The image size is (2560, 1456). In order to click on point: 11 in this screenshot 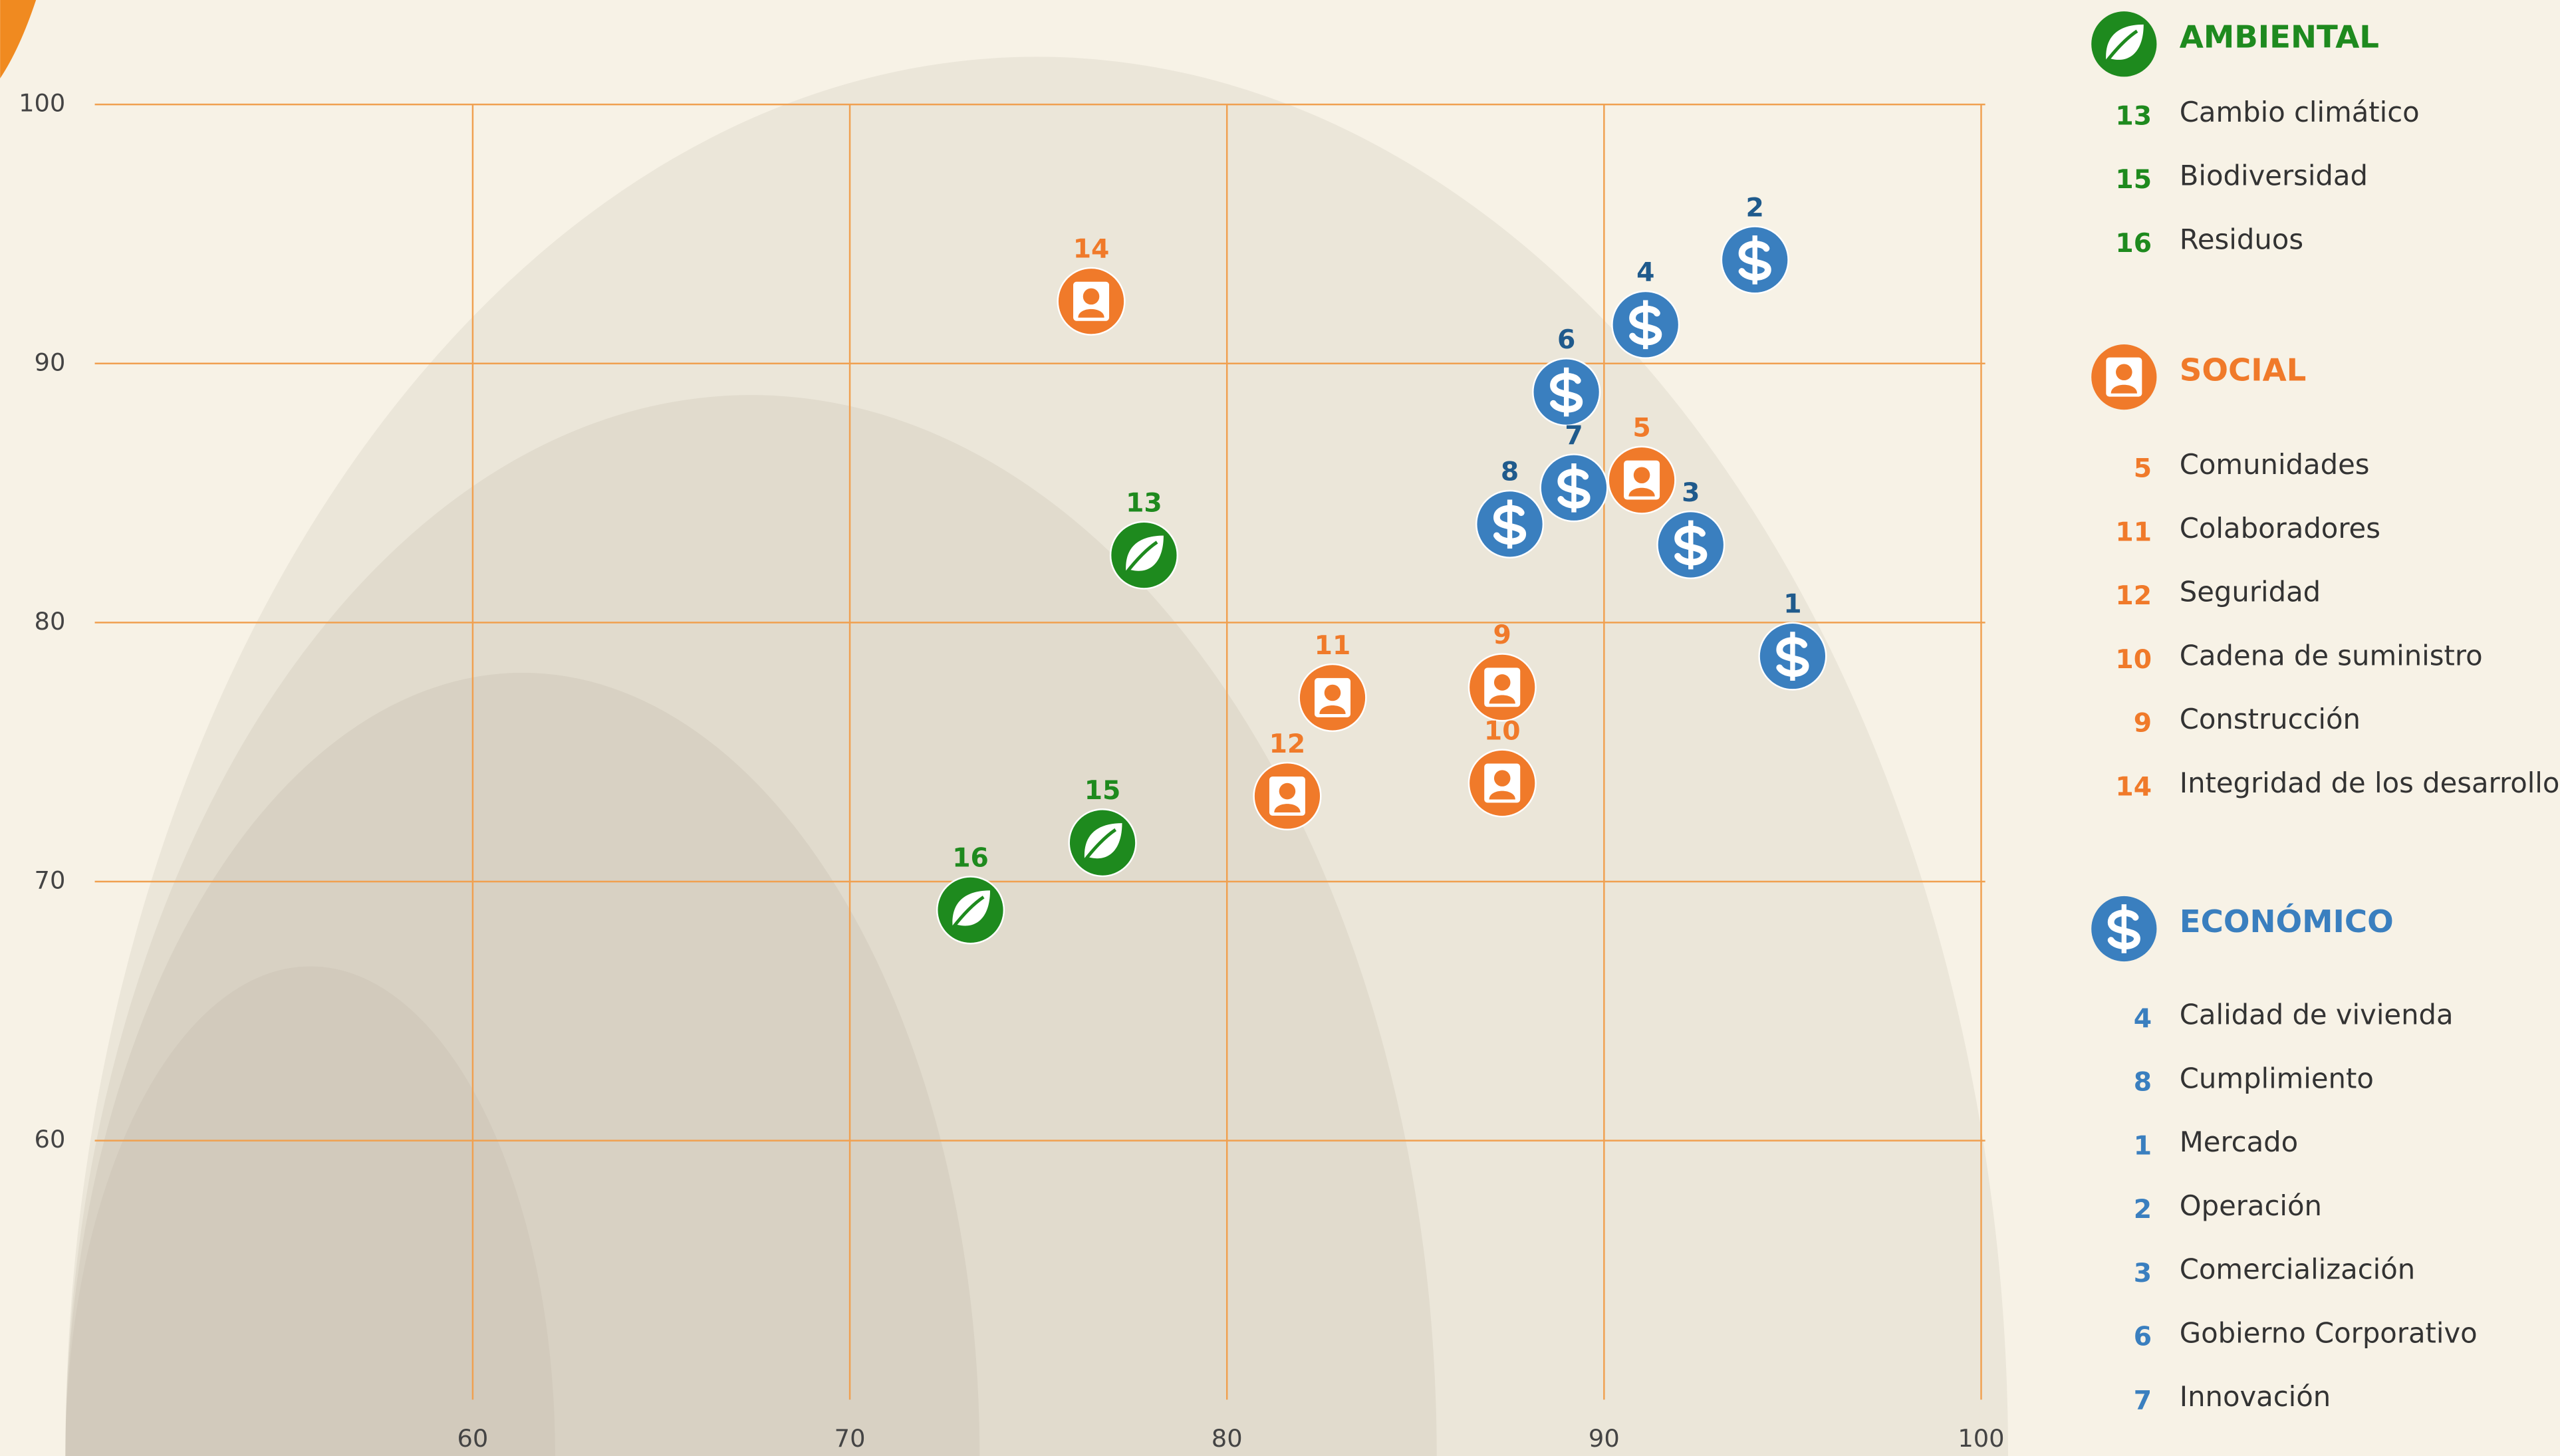, I will do `click(1332, 681)`.